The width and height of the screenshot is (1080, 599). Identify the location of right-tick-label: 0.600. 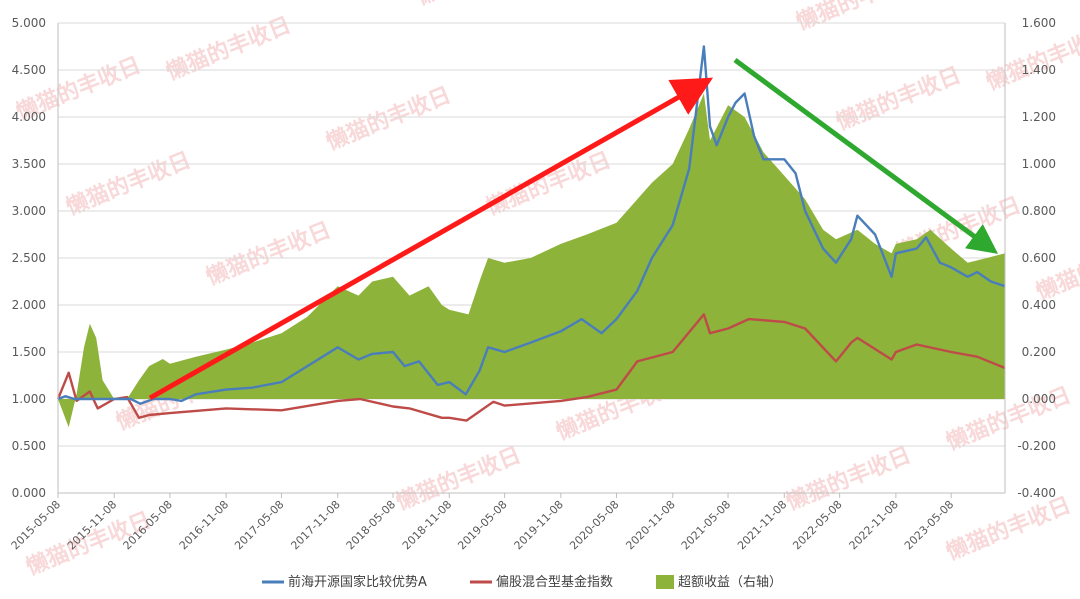
(1039, 258).